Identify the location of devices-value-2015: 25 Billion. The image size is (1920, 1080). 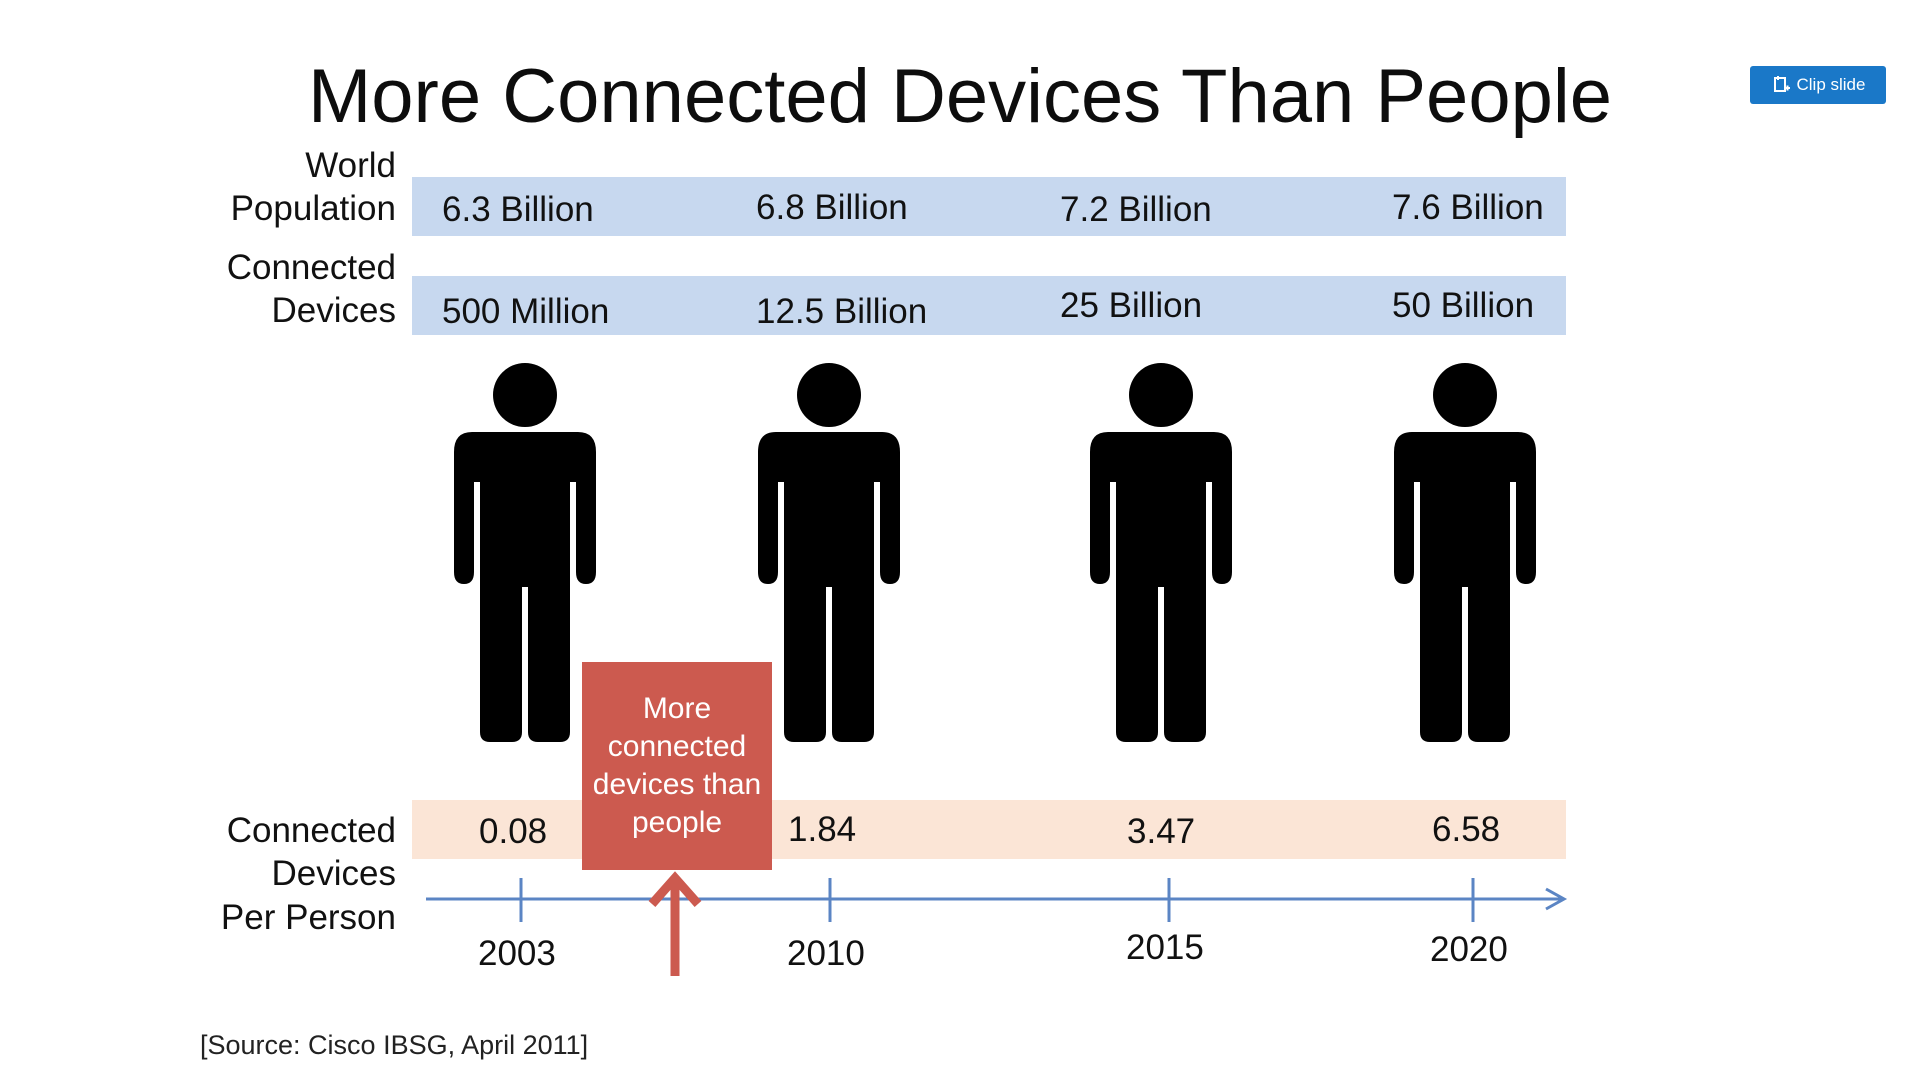
(1131, 305).